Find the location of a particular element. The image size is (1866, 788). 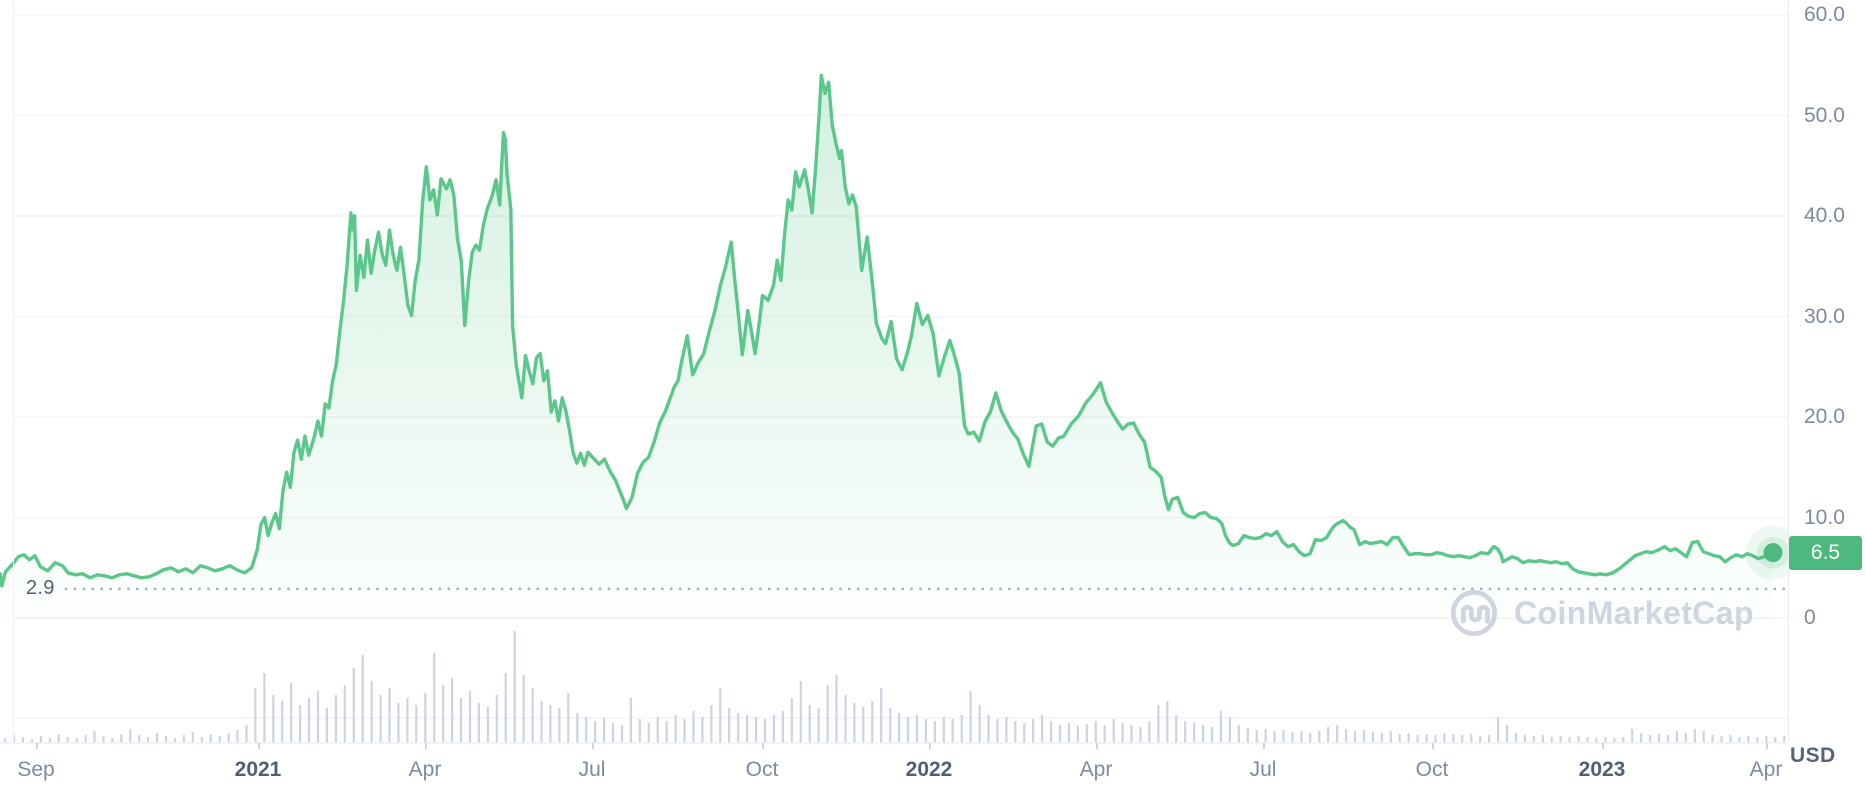

x-axis-tick-Oct: Oct is located at coordinates (762, 769).